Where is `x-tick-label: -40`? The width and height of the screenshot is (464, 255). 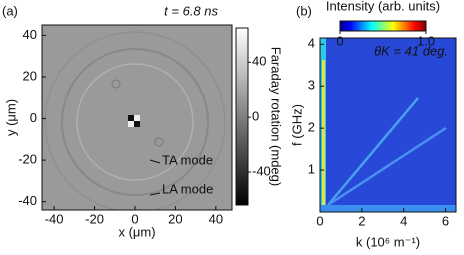
x-tick-label: -40 is located at coordinates (54, 218).